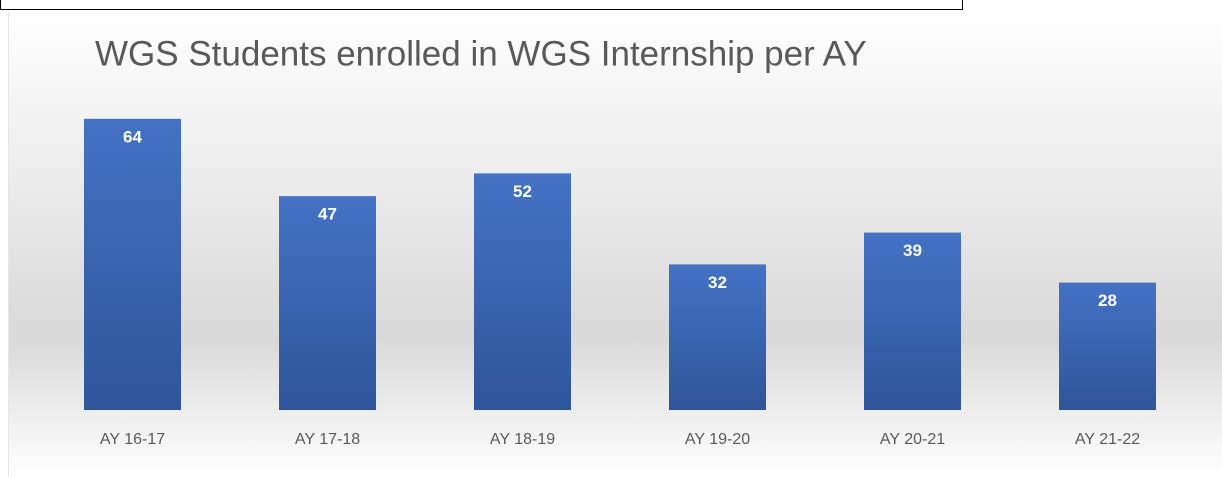 The height and width of the screenshot is (477, 1222). I want to click on data-label: 47, so click(327, 214).